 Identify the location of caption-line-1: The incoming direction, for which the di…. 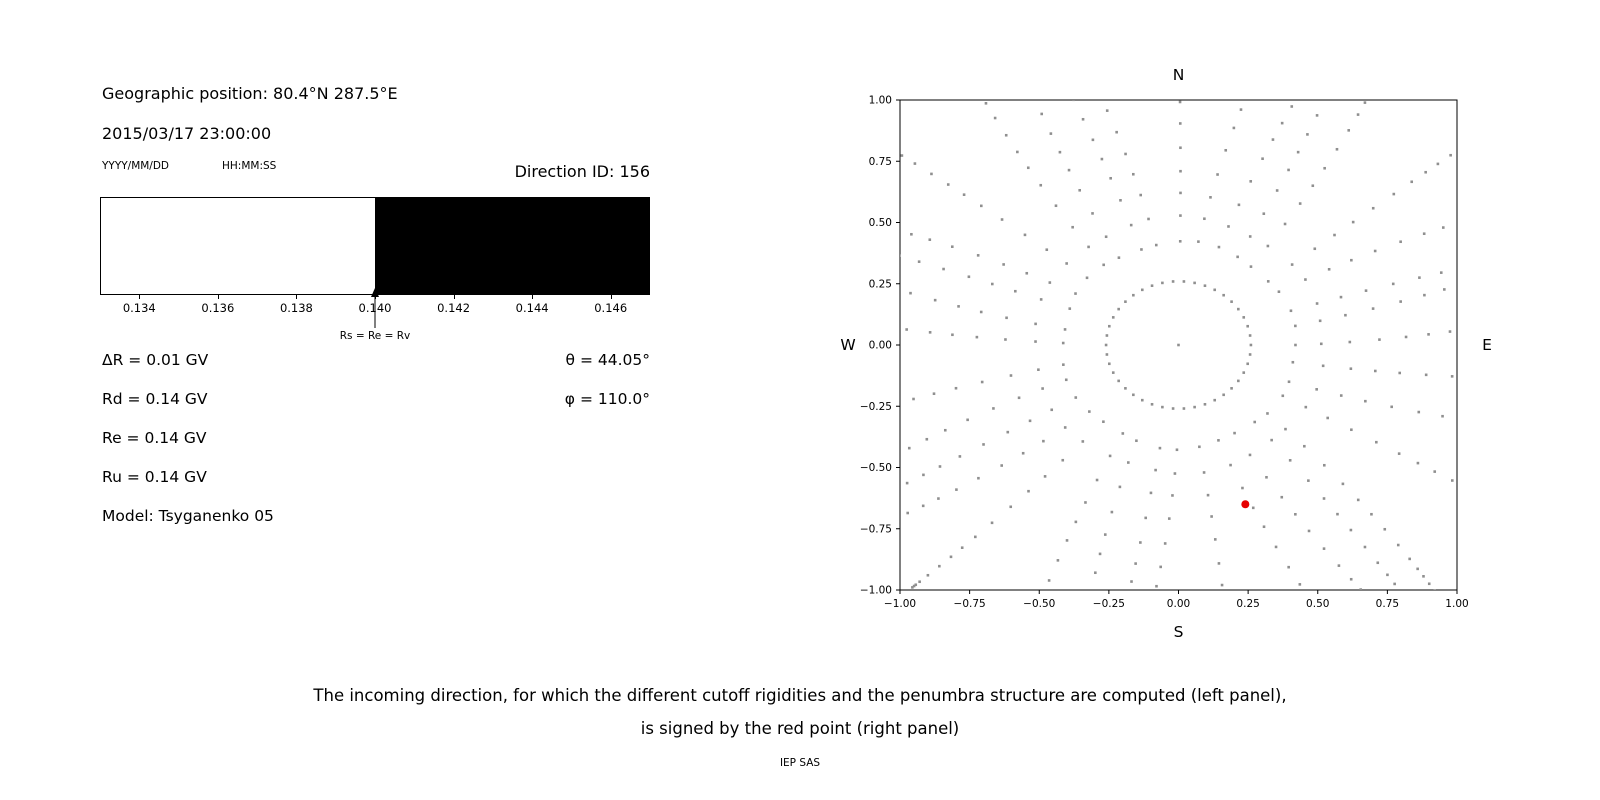
(800, 695).